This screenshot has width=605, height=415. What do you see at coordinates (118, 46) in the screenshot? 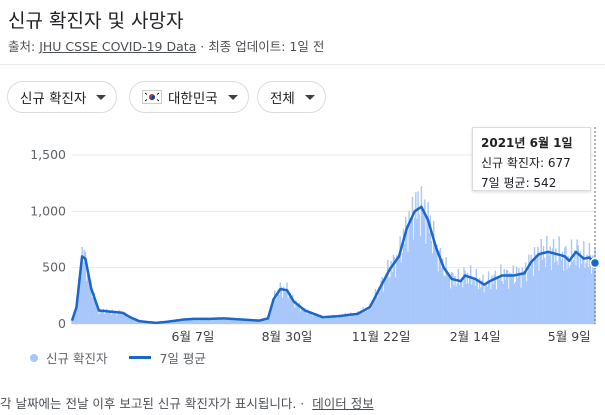
I see `source-link: JHU CSSE COVID-19 Data` at bounding box center [118, 46].